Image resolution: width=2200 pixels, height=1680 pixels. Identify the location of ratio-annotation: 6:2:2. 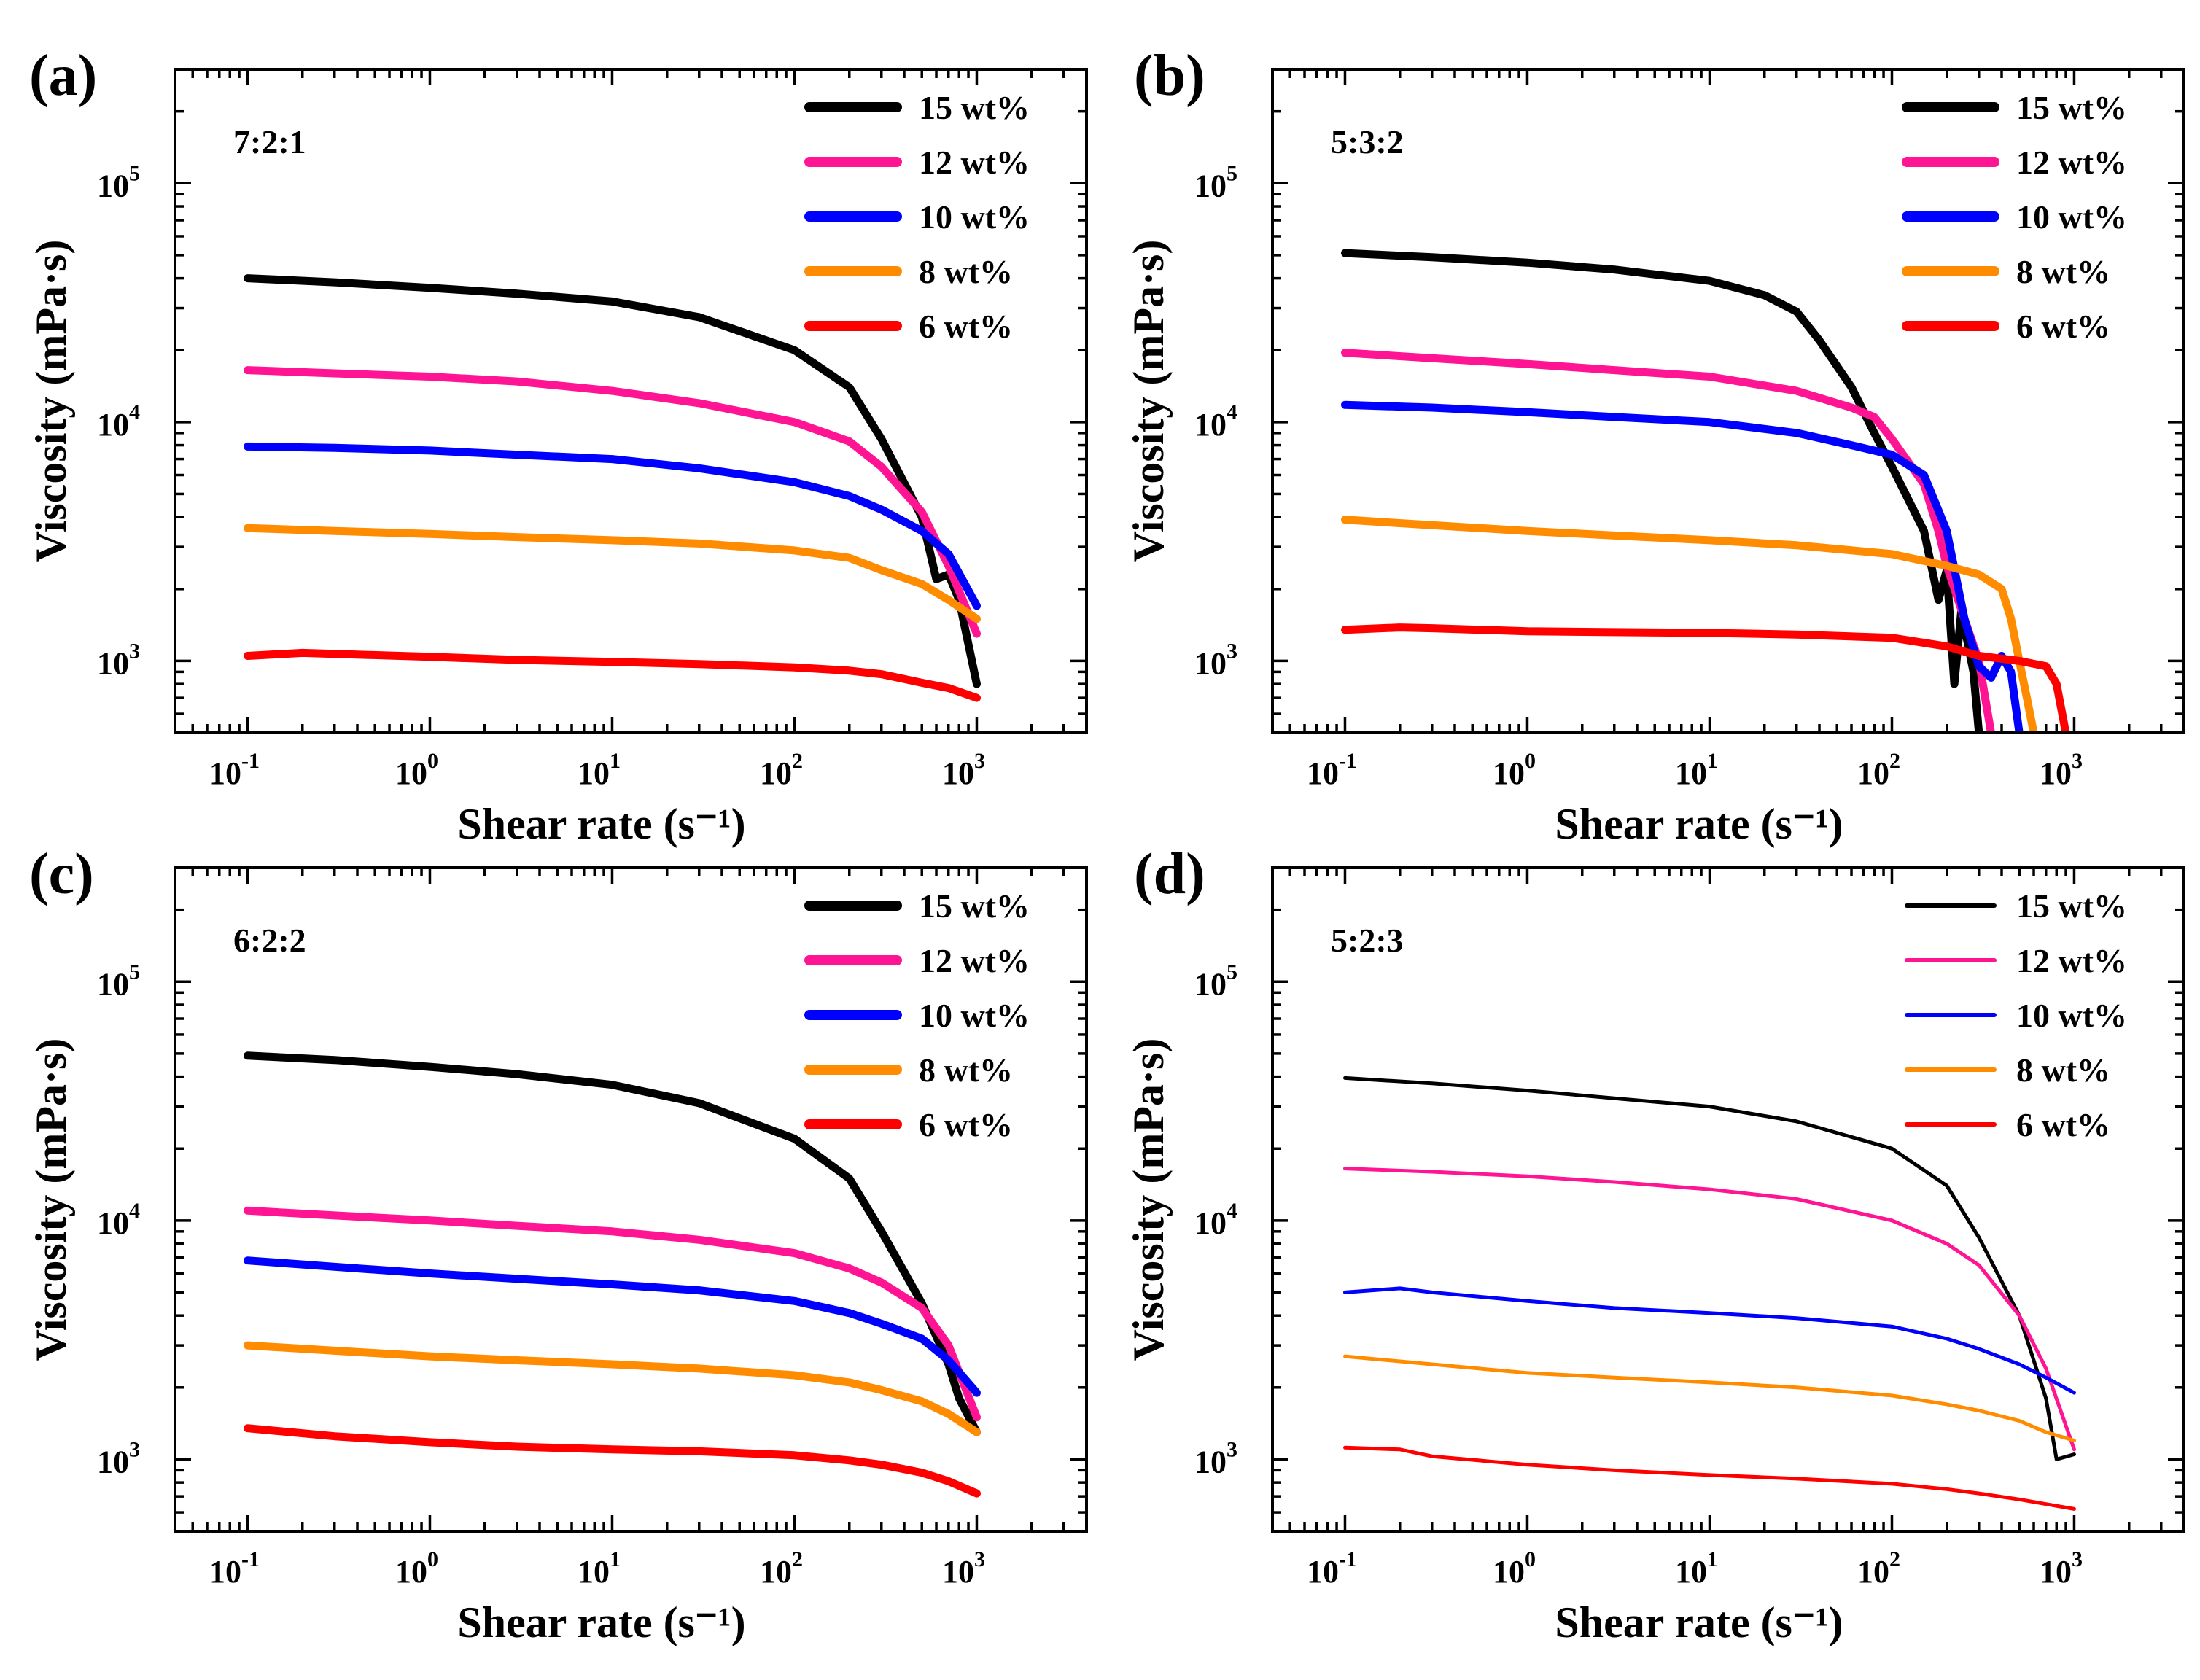
(269, 940).